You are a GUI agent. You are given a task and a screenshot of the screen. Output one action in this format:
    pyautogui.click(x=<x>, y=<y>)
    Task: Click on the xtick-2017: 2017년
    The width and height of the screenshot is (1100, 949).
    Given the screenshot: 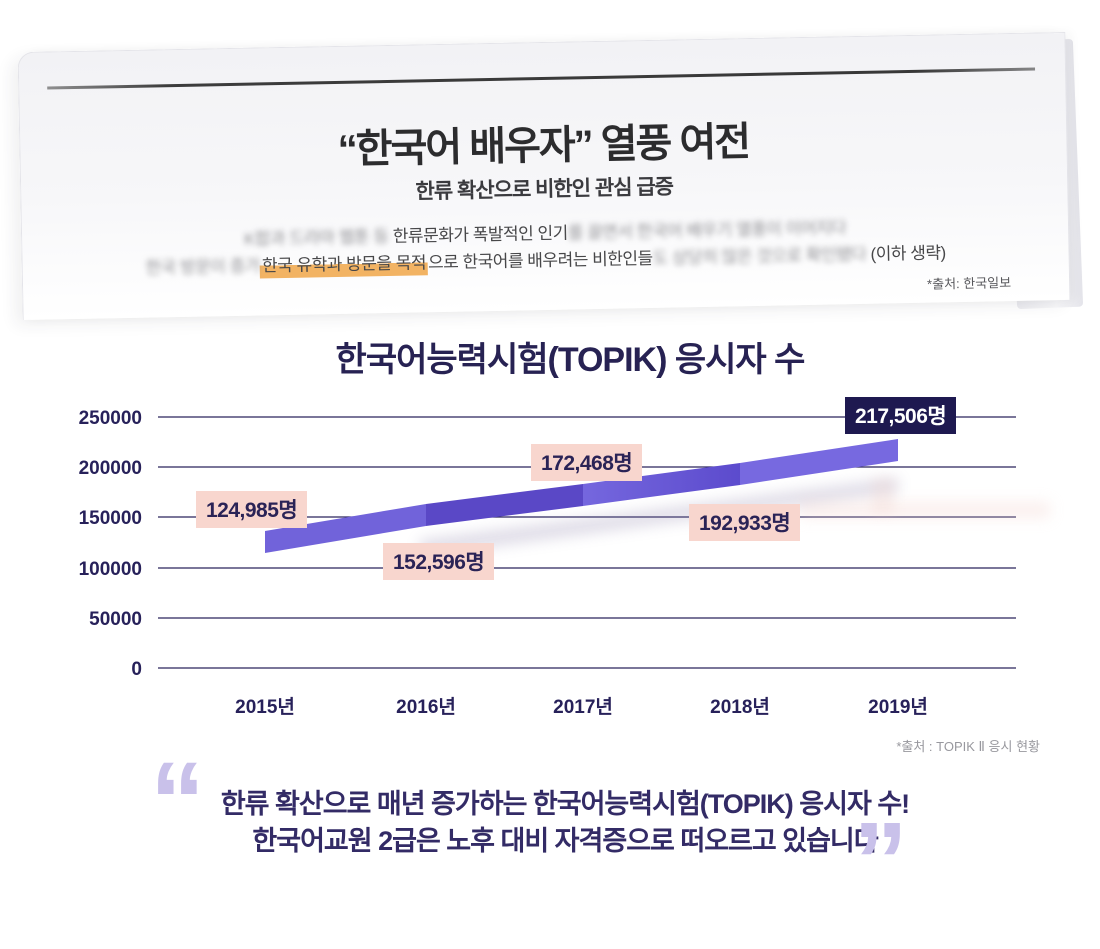 What is the action you would take?
    pyautogui.click(x=583, y=707)
    